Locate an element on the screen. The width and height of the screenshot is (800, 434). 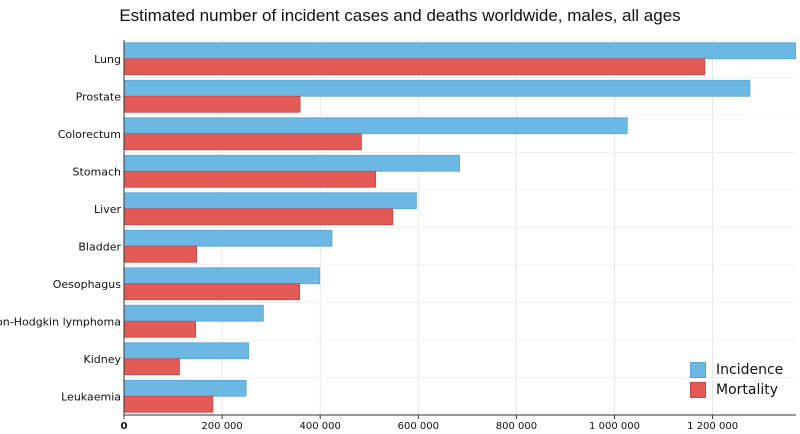
bar-incidence-lung is located at coordinates (459, 51).